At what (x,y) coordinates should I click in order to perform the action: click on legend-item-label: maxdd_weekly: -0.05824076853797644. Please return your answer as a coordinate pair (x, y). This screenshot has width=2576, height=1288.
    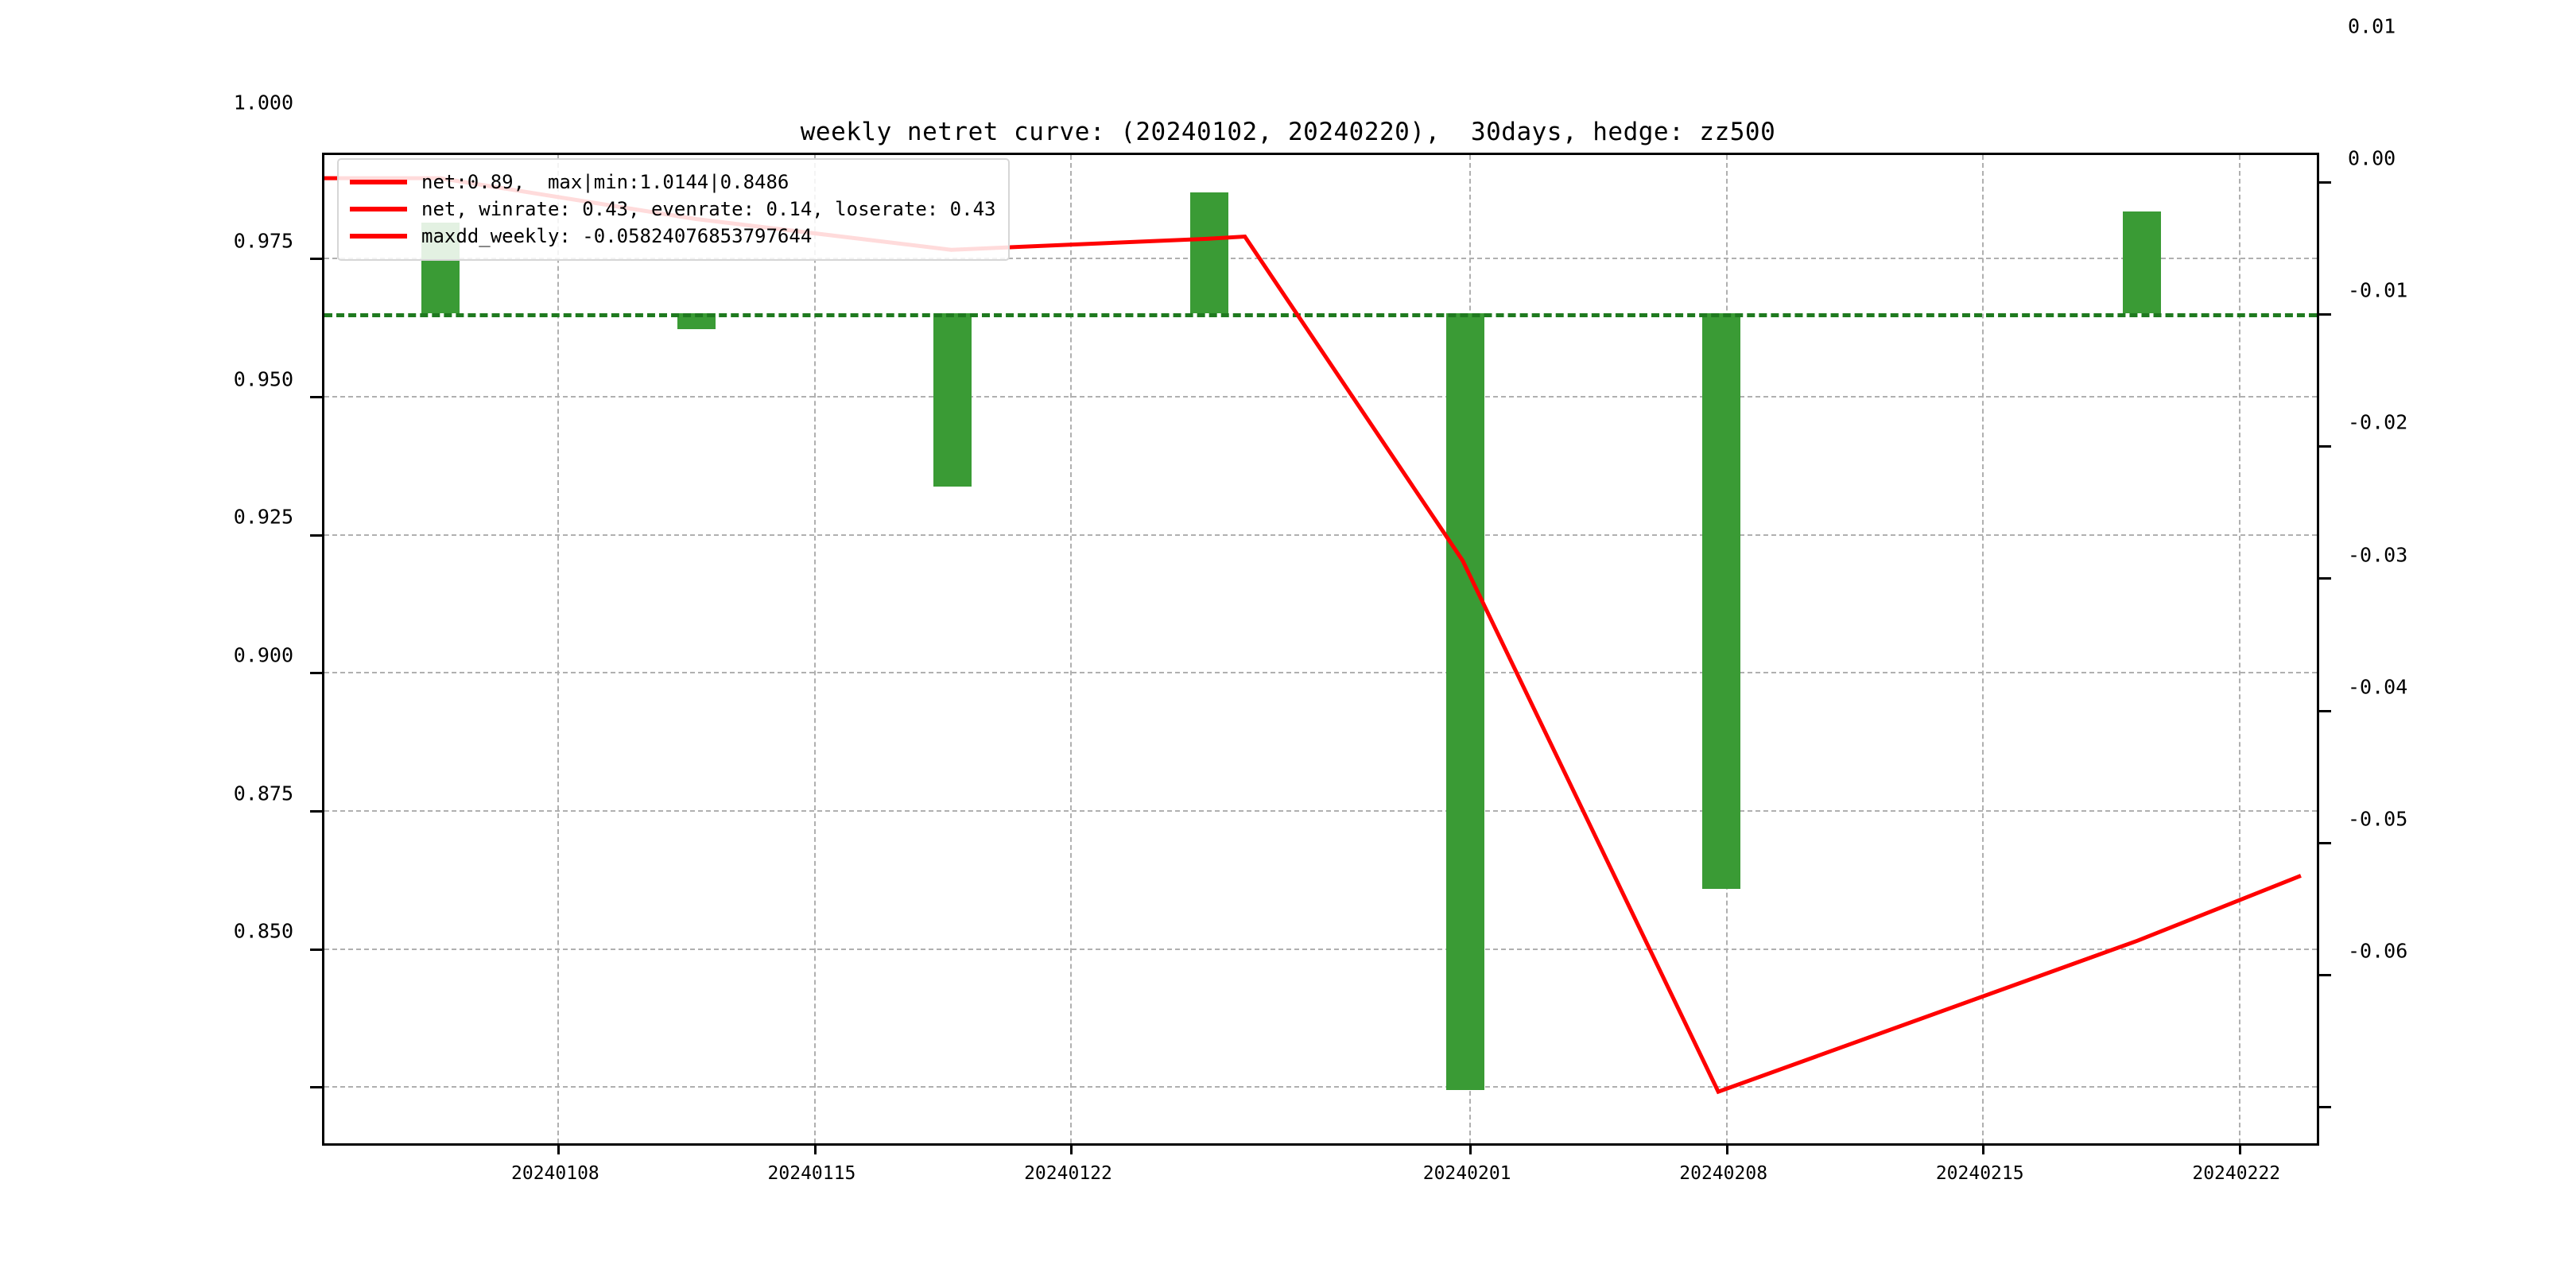
    Looking at the image, I should click on (617, 236).